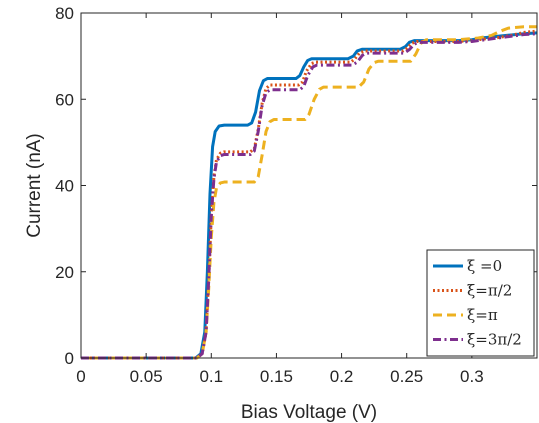 This screenshot has height=423, width=539. I want to click on x-axis-label: Bias Voltage (V), so click(309, 412).